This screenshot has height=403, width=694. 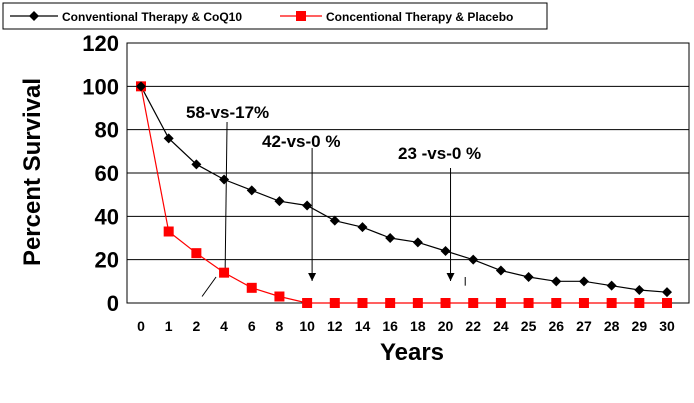 What do you see at coordinates (107, 216) in the screenshot?
I see `y-tick-label: 40` at bounding box center [107, 216].